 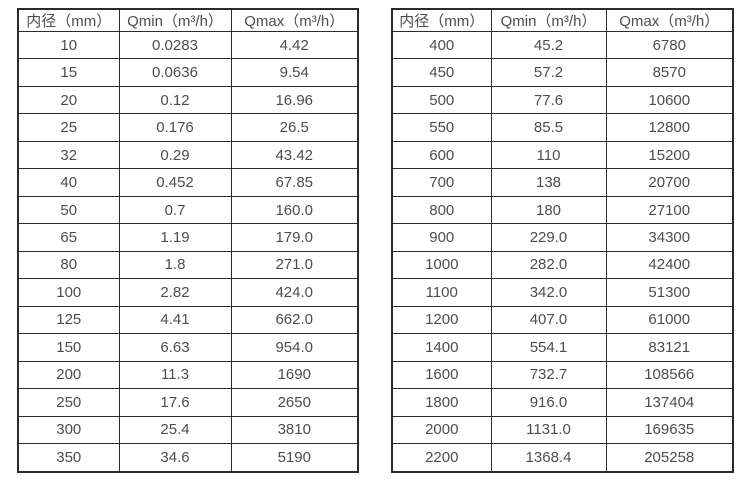 I want to click on qmax-cell: 61000, so click(x=669, y=320).